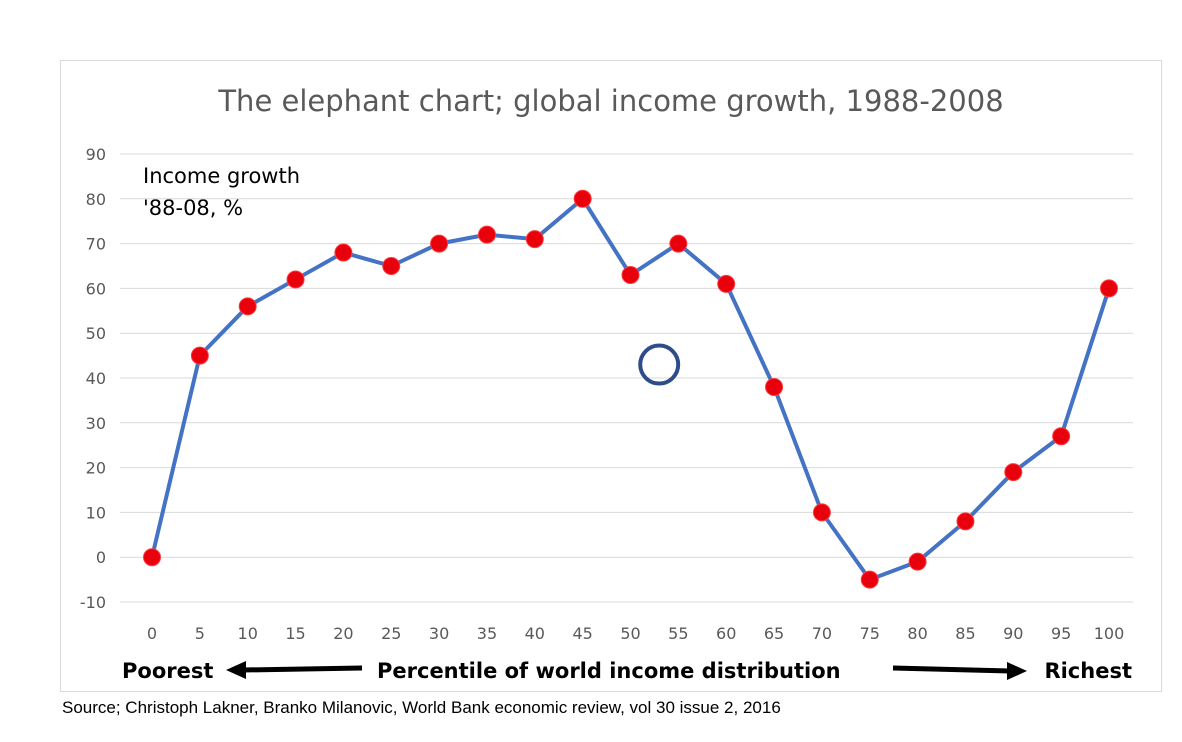  What do you see at coordinates (96, 154) in the screenshot?
I see `y-tick-label: 90` at bounding box center [96, 154].